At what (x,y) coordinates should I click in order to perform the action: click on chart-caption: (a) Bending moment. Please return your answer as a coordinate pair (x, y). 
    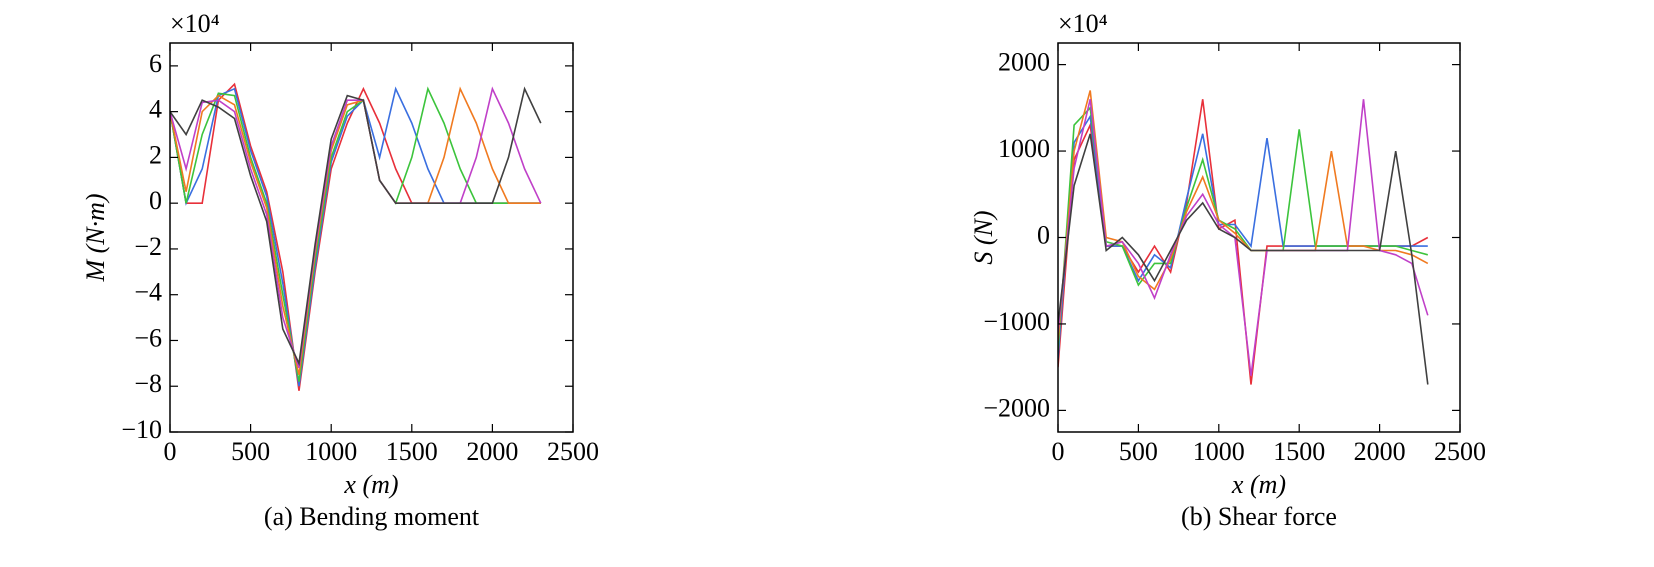
    Looking at the image, I should click on (372, 516).